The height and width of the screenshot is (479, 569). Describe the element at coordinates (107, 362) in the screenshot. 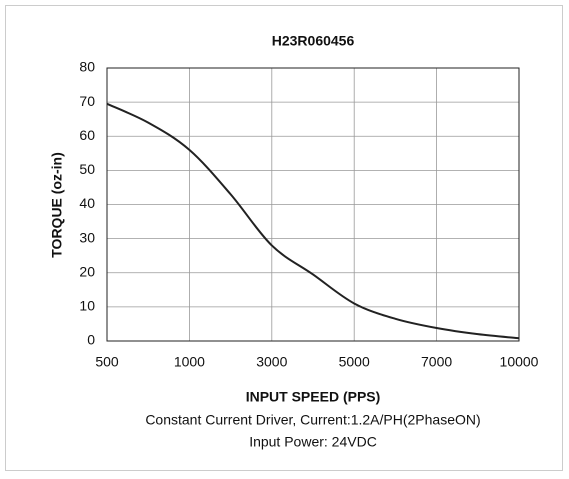

I see `x-tick-label: 500` at that location.